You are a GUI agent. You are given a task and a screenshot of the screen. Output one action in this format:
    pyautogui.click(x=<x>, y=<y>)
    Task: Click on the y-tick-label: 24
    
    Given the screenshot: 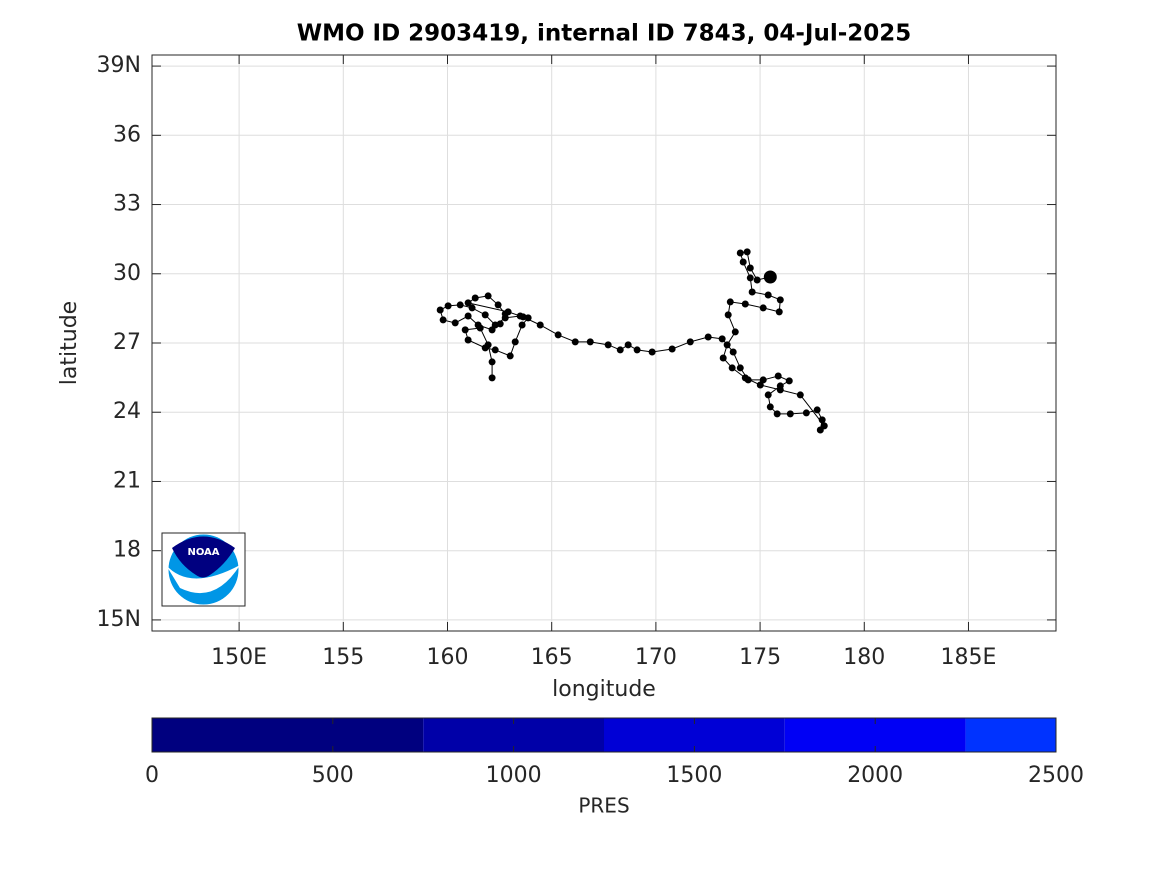 What is the action you would take?
    pyautogui.click(x=127, y=411)
    